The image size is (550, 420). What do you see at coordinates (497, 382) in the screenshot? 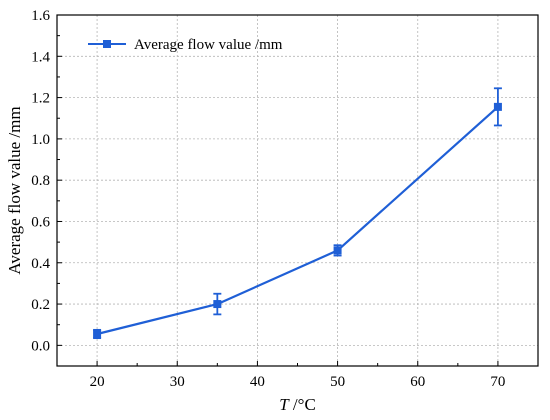
I see `x-tick-label: 70` at bounding box center [497, 382].